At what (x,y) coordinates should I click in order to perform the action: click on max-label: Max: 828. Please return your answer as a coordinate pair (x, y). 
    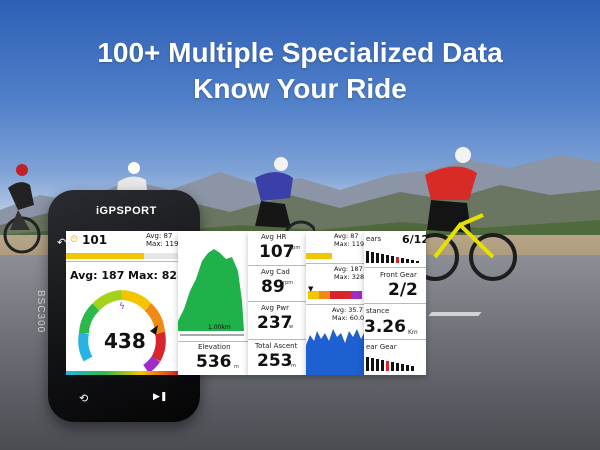
    Looking at the image, I should click on (156, 275).